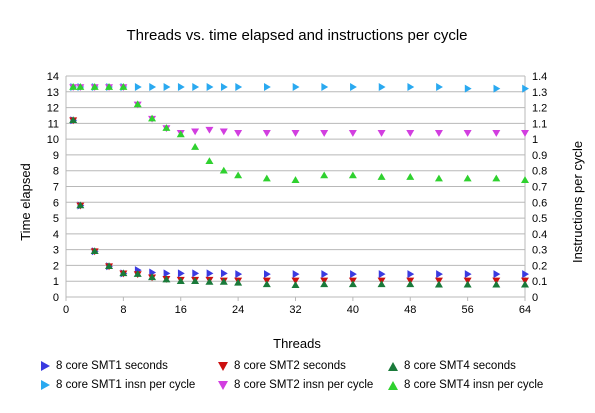  I want to click on y2-tick-label: 0.4, so click(539, 235).